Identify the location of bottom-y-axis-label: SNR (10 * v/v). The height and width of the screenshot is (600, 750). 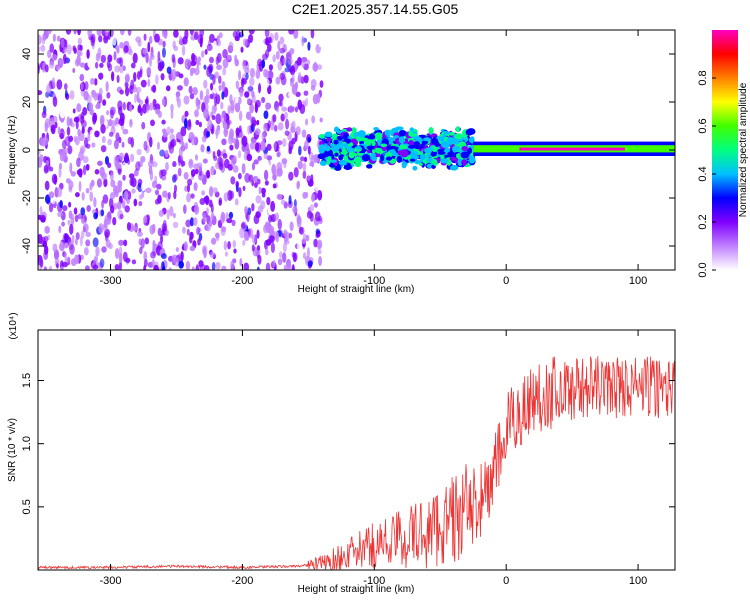
(12, 450).